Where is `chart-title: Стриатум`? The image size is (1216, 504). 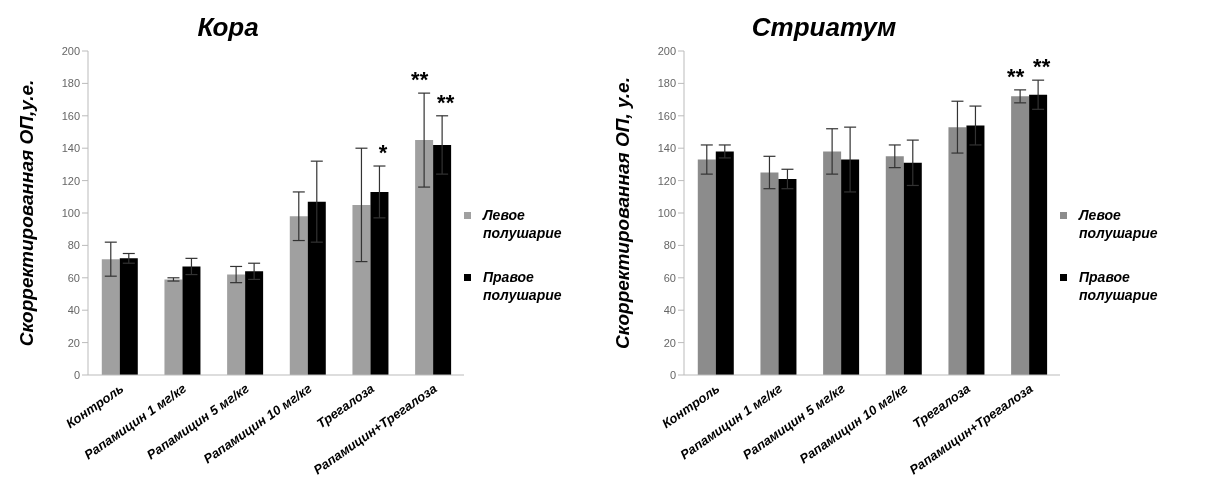 chart-title: Стриатум is located at coordinates (824, 27).